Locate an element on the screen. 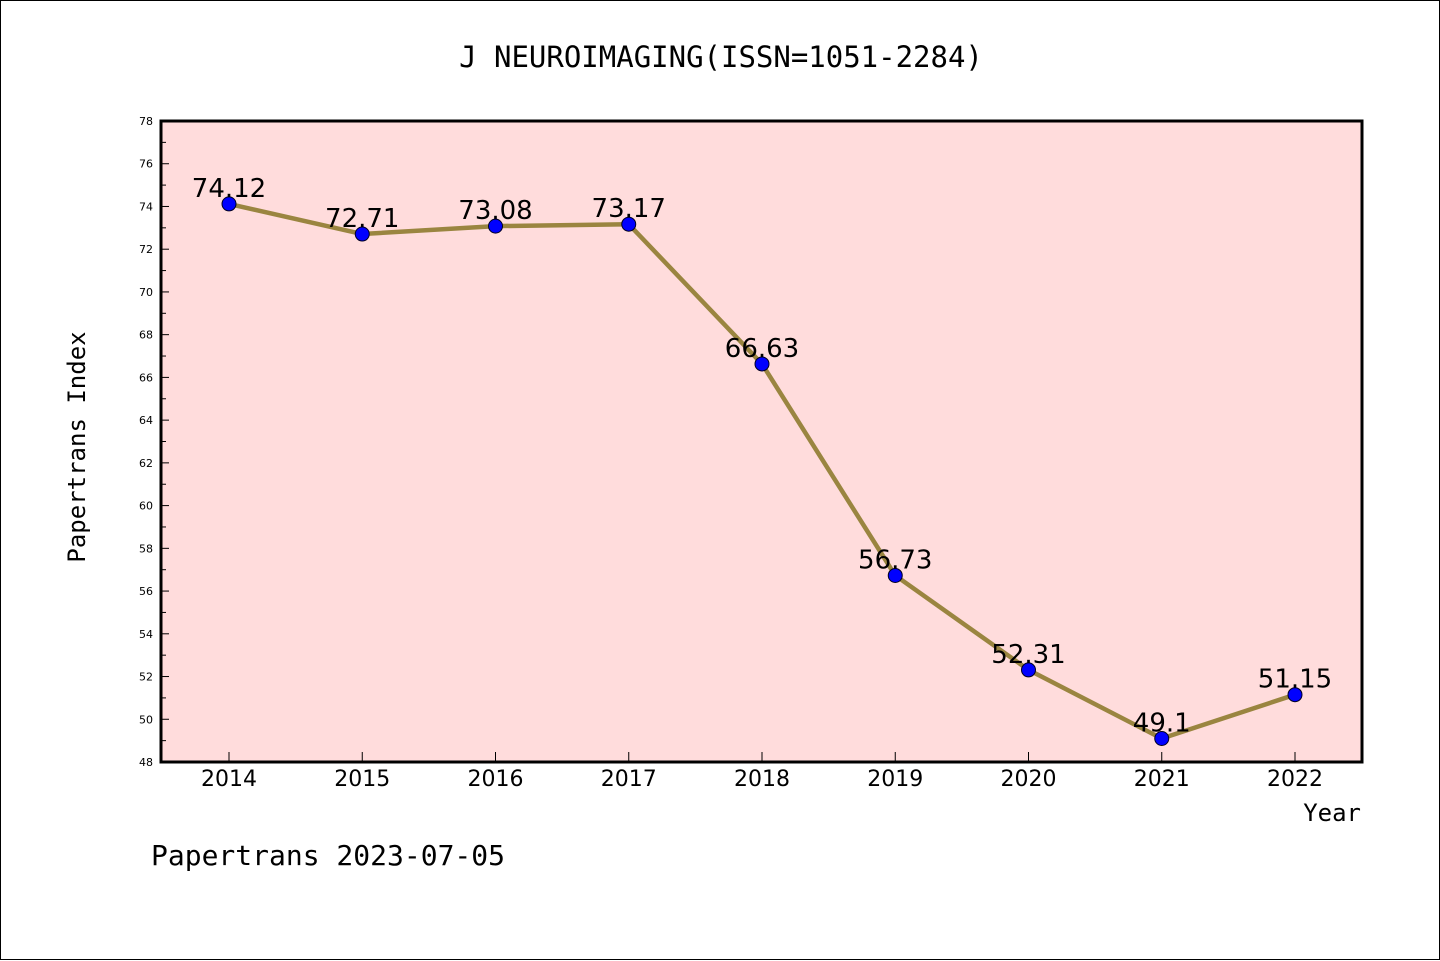  x-axis: 2014 2015 2016 2017 2018 2019 2020 2021 2022 is located at coordinates (762, 772).